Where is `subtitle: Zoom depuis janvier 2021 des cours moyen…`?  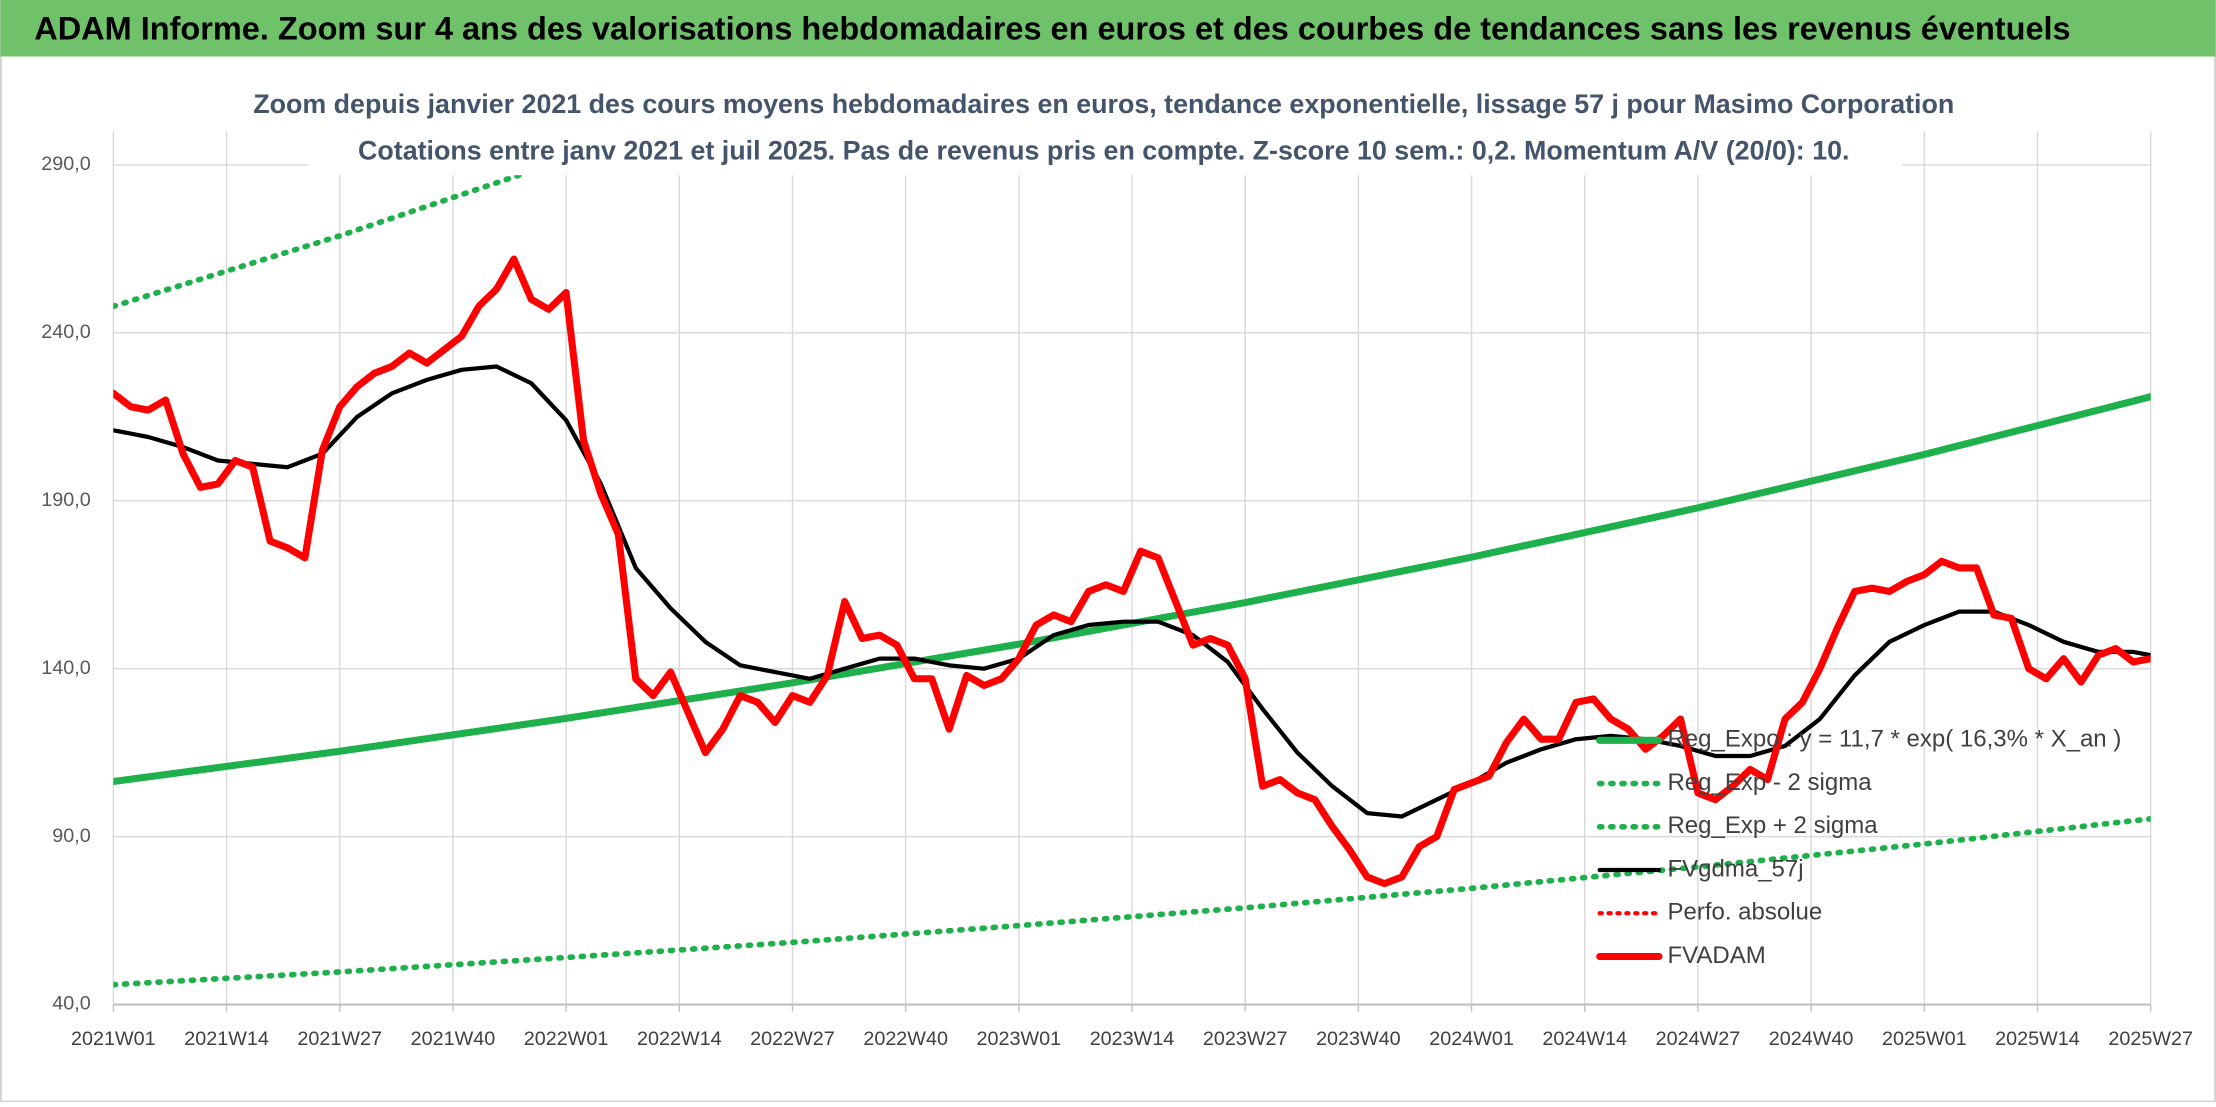 subtitle: Zoom depuis janvier 2021 des cours moyen… is located at coordinates (1103, 104).